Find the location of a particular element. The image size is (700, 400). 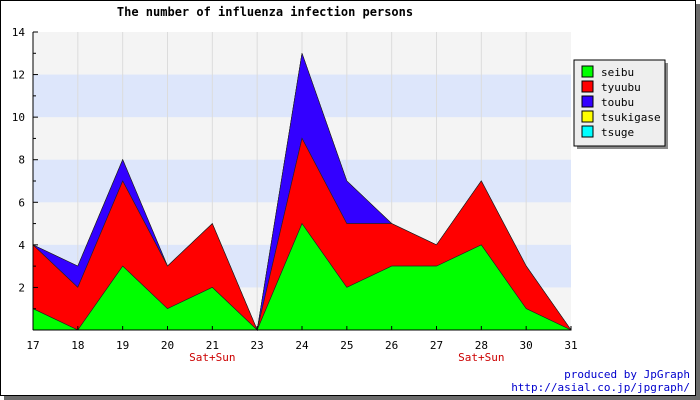

legend-label-tyuubu: tyuubu is located at coordinates (621, 87).